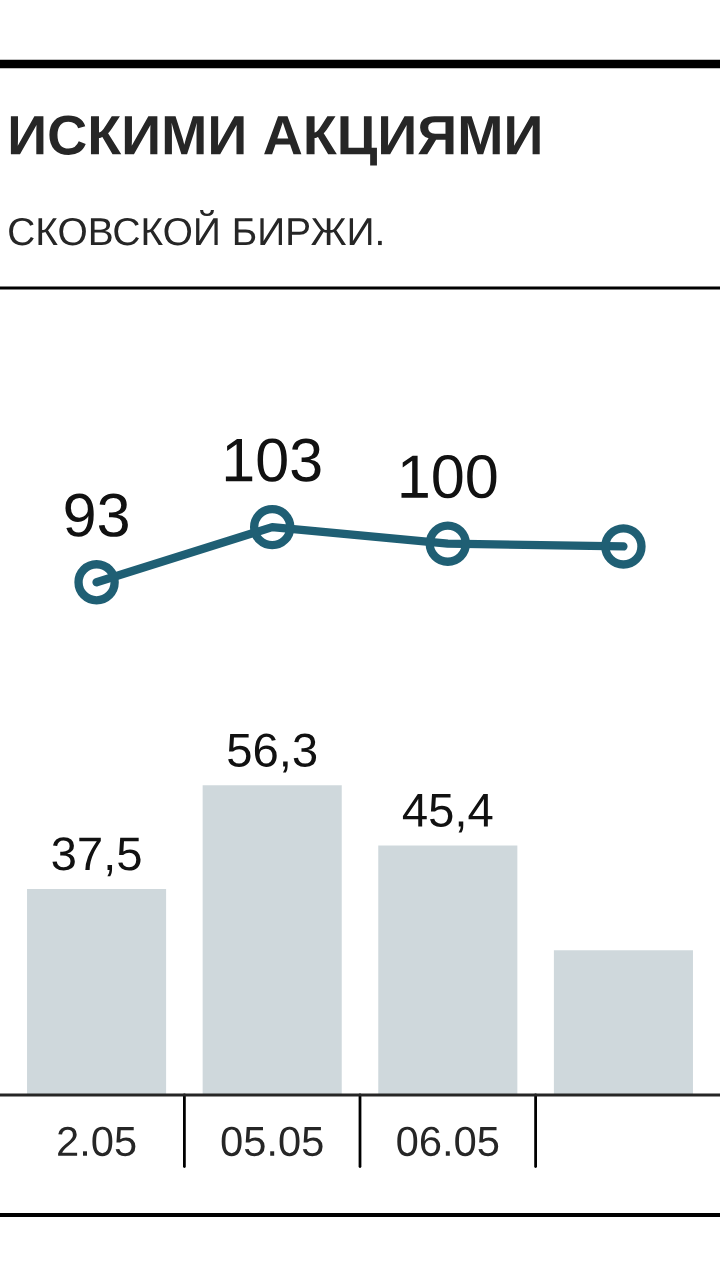  What do you see at coordinates (447, 813) in the screenshot?
I see `data-label: 45,4` at bounding box center [447, 813].